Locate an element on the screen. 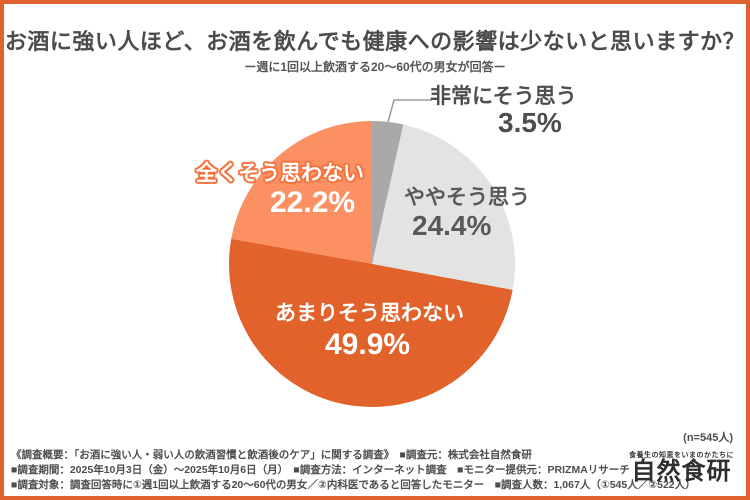 This screenshot has height=500, width=750. leader-line is located at coordinates (409, 111).